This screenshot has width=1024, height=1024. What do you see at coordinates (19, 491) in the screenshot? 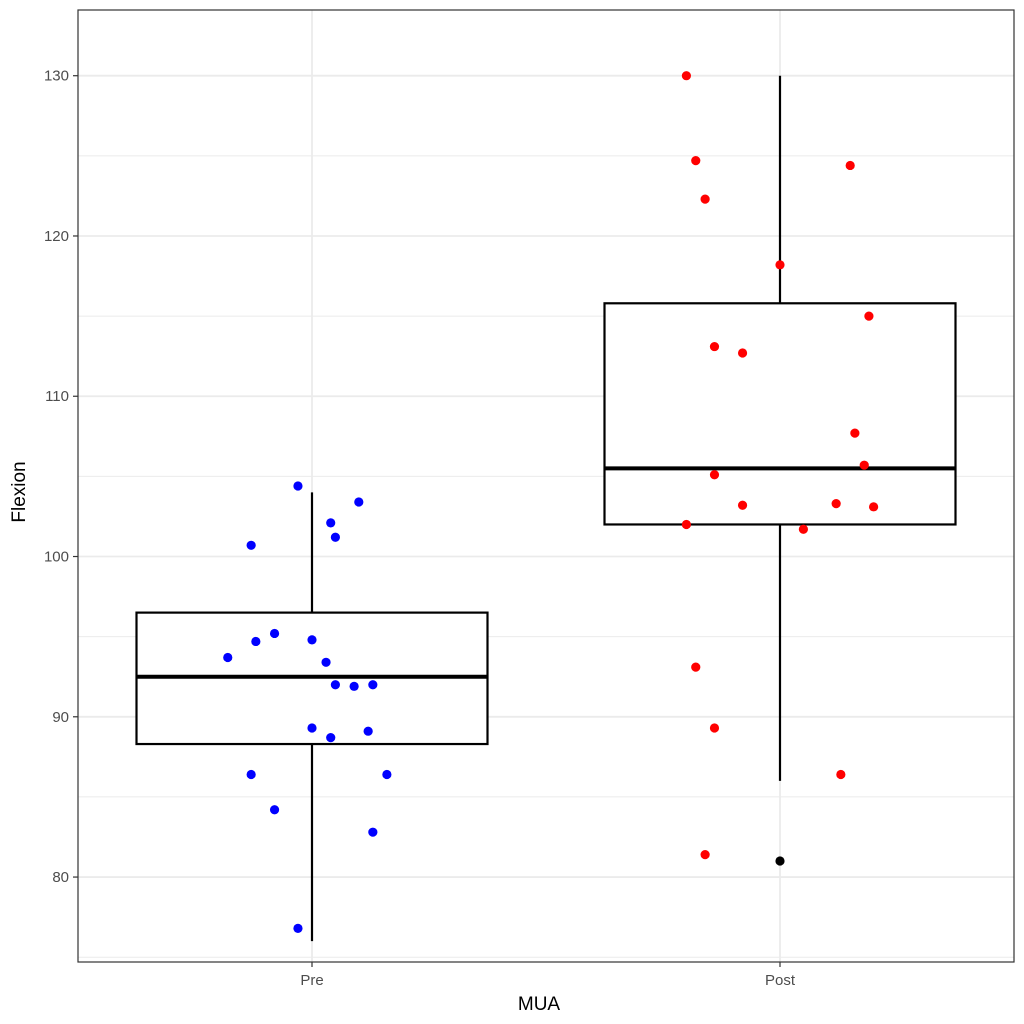
I see `y-axis-title: Flexion` at bounding box center [19, 491].